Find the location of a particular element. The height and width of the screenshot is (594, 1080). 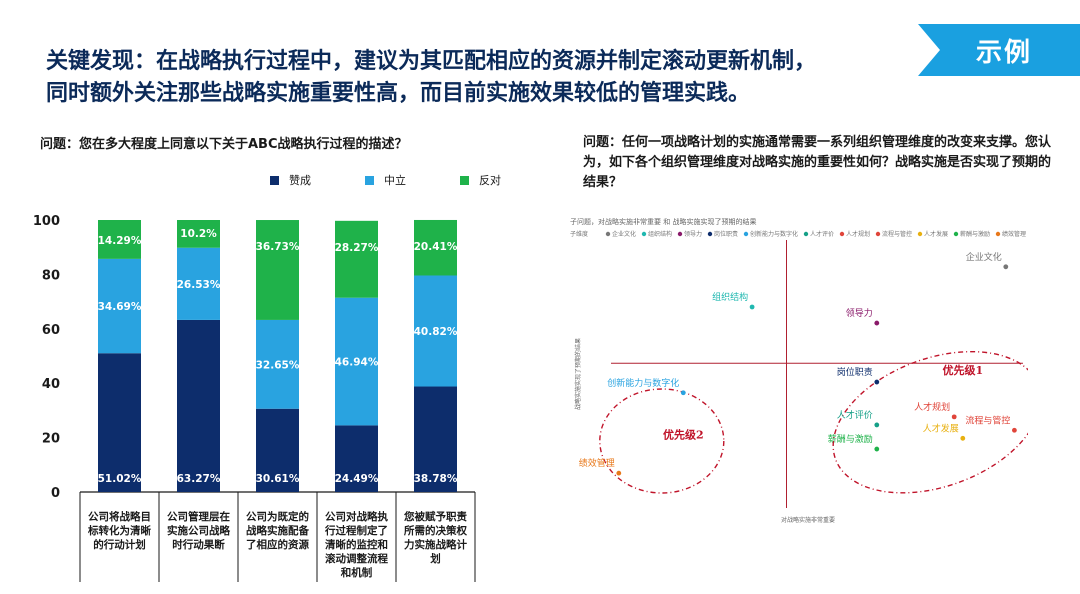

bar-value-label: 26.53% is located at coordinates (199, 285).